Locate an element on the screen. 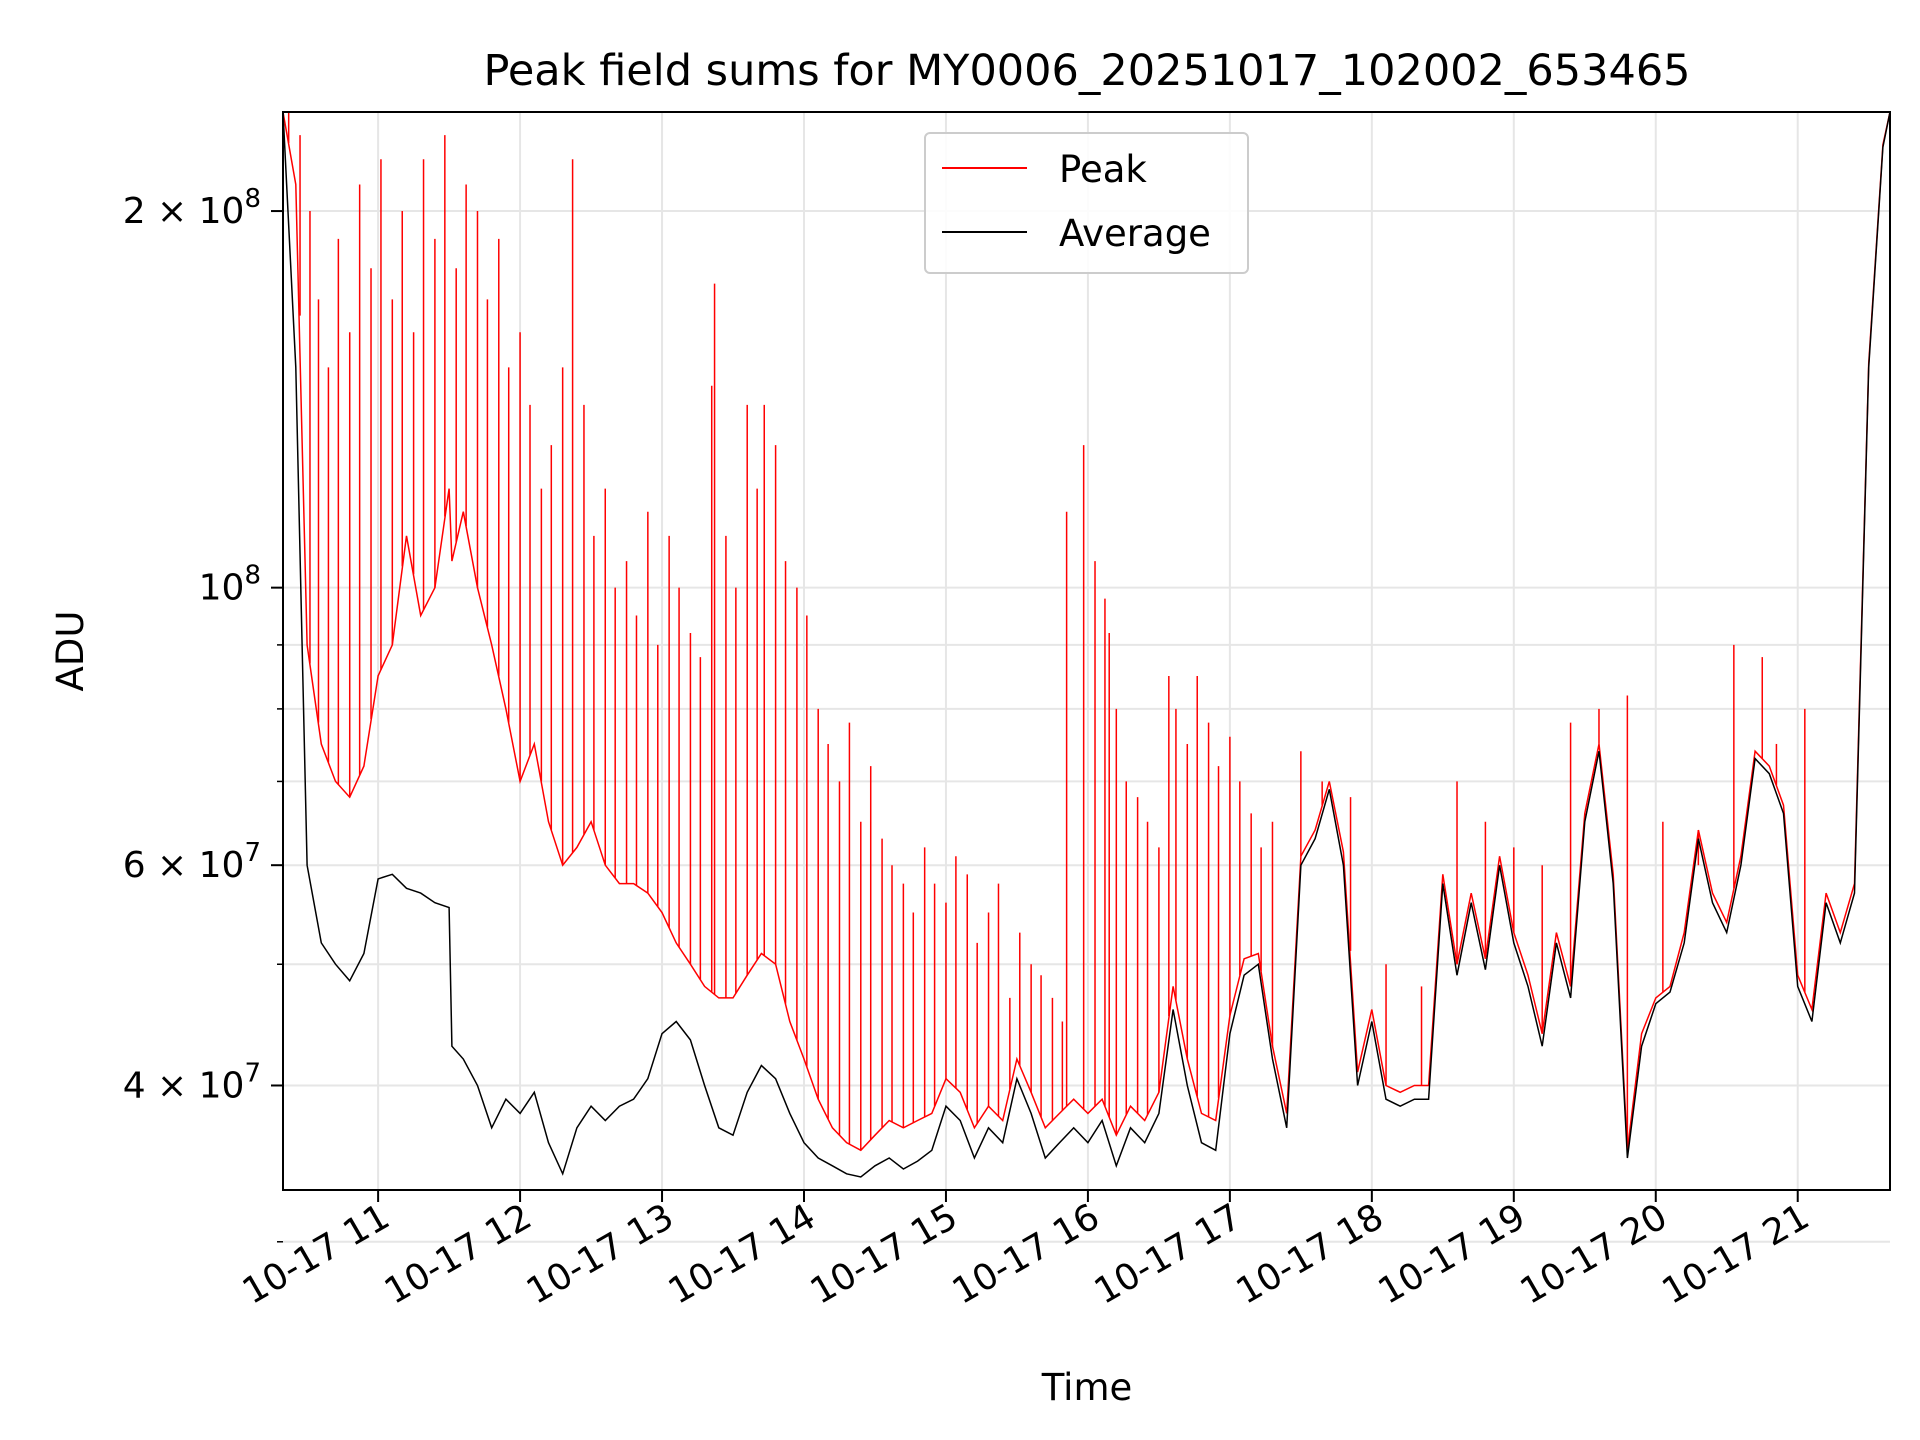  x-tick-label: 10-17 20 is located at coordinates (1594, 1254).